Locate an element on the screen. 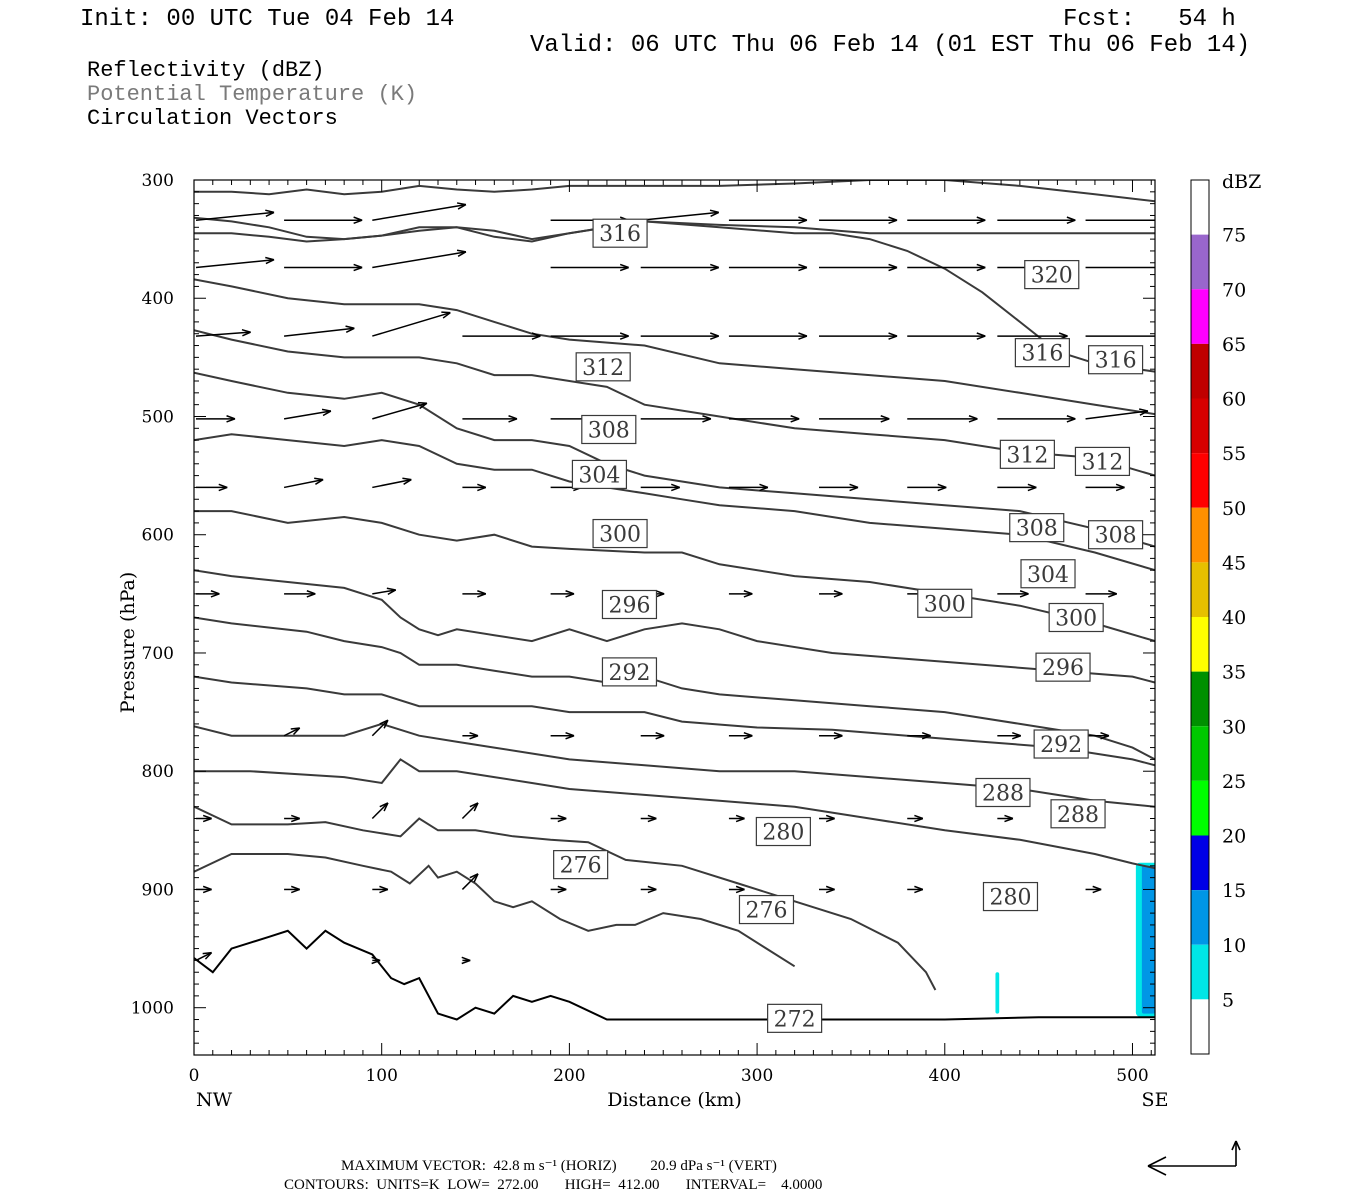 The height and width of the screenshot is (1200, 1350). colorbar-label: 15 is located at coordinates (1234, 891).